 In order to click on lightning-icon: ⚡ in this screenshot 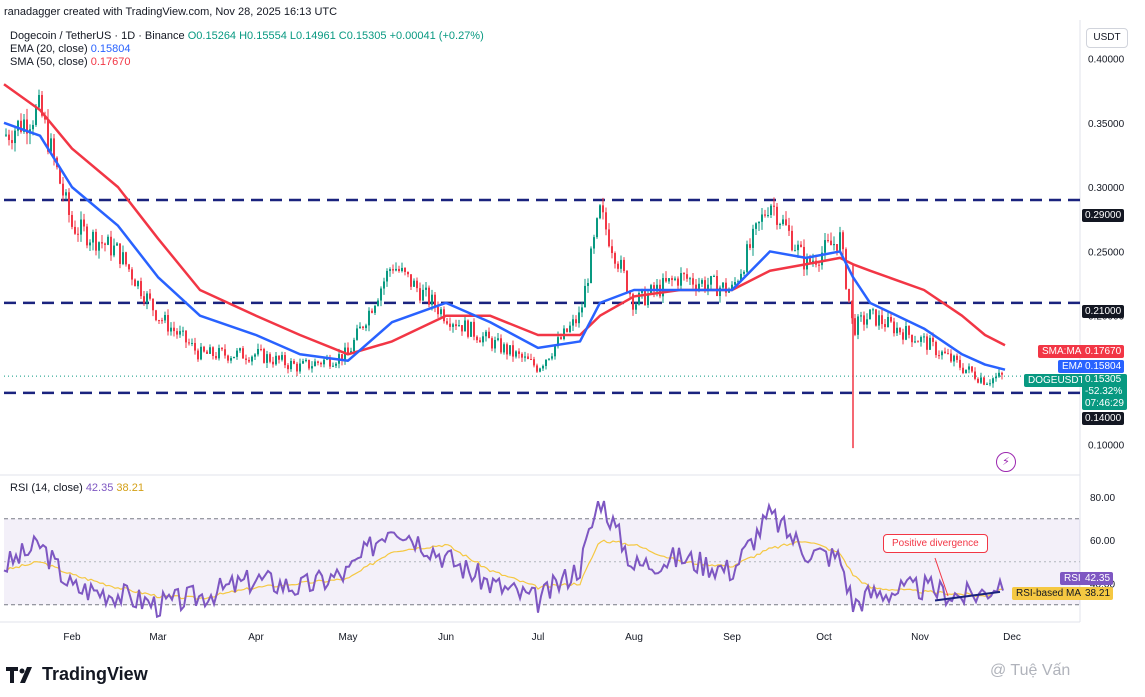, I will do `click(1006, 462)`.